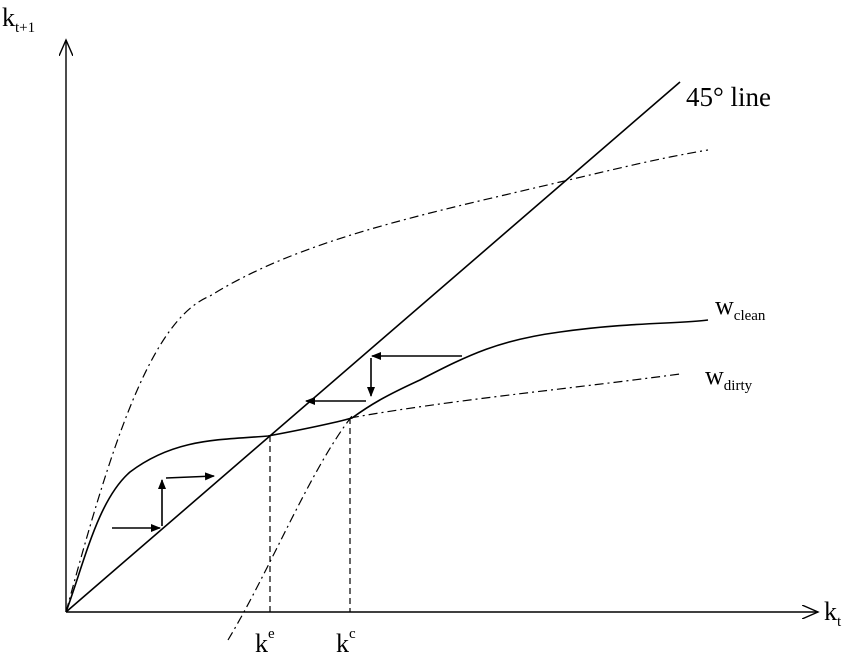 The image size is (852, 658). Describe the element at coordinates (346, 642) in the screenshot. I see `kc-label: kc` at that location.